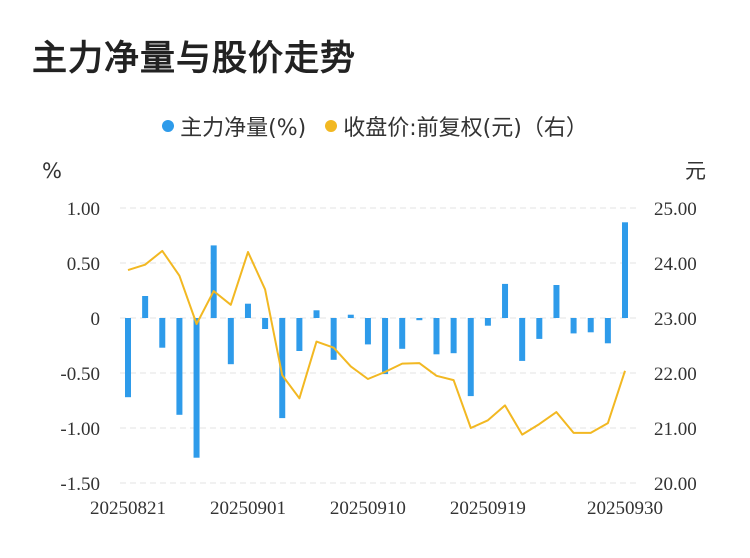 The height and width of the screenshot is (558, 750). I want to click on legend-item-price: 收盘价:前复权(元)（右）, so click(456, 126).